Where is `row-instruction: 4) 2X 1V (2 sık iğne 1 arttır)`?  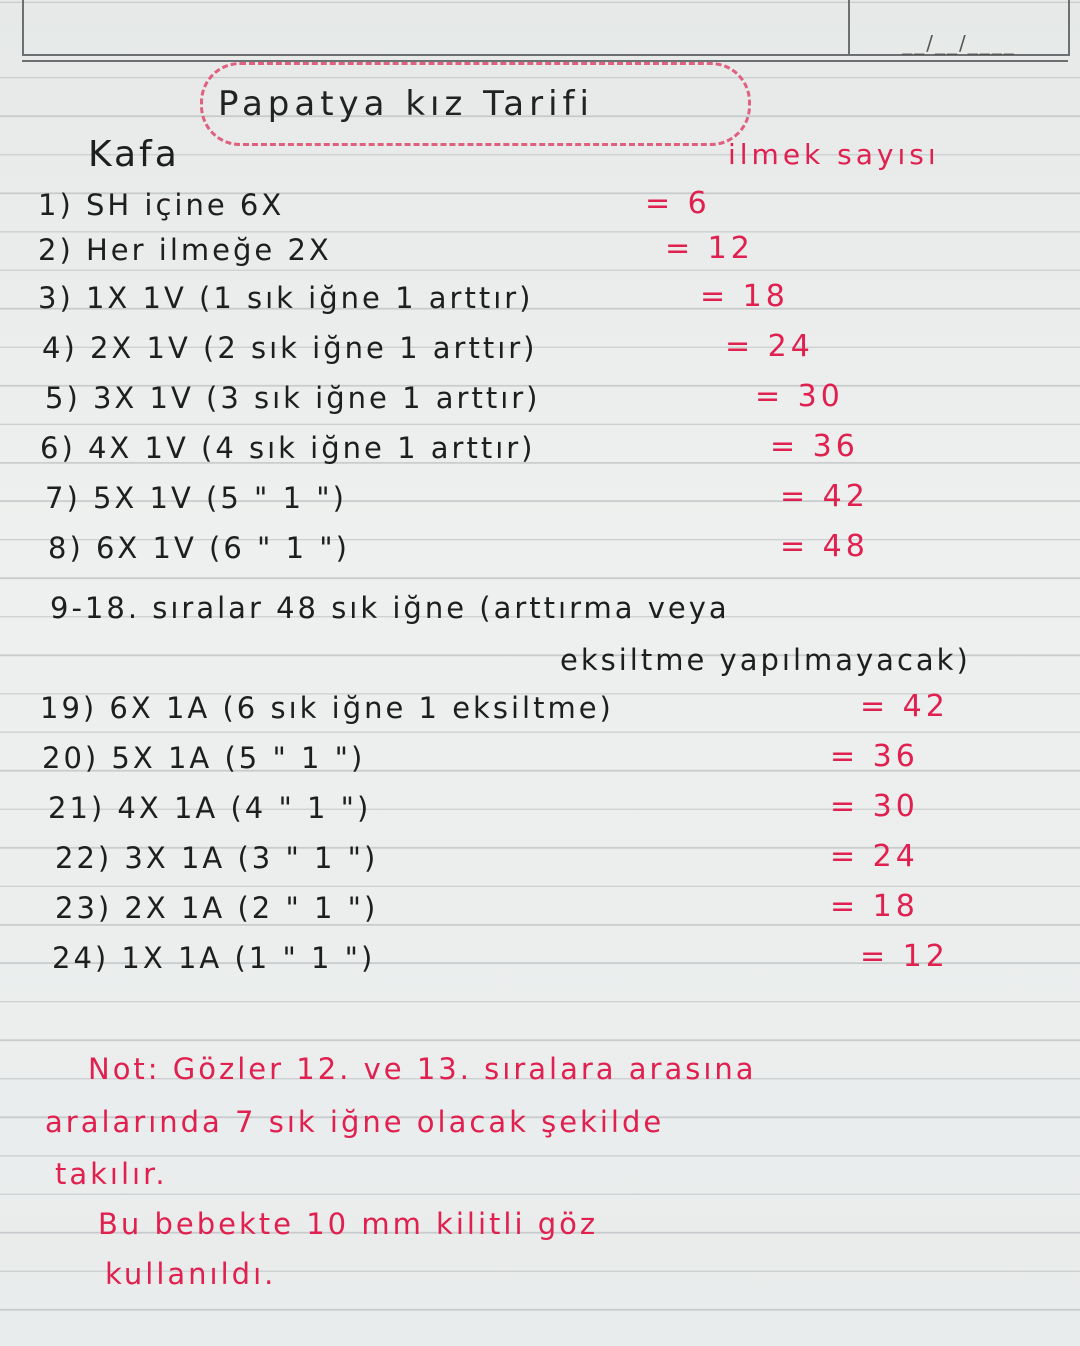
row-instruction: 4) 2X 1V (2 sık iğne 1 arttır) is located at coordinates (290, 348).